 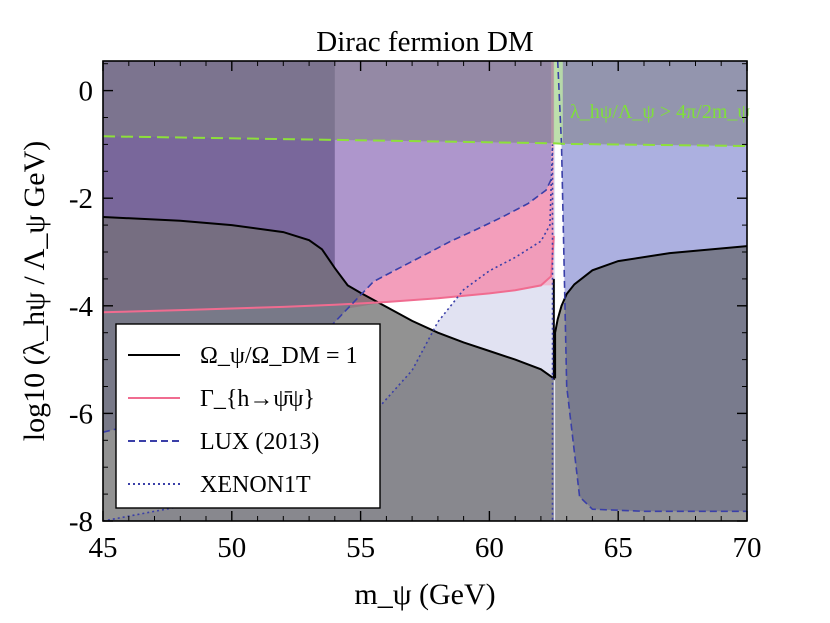 What do you see at coordinates (618, 548) in the screenshot?
I see `x-tick-label: 65` at bounding box center [618, 548].